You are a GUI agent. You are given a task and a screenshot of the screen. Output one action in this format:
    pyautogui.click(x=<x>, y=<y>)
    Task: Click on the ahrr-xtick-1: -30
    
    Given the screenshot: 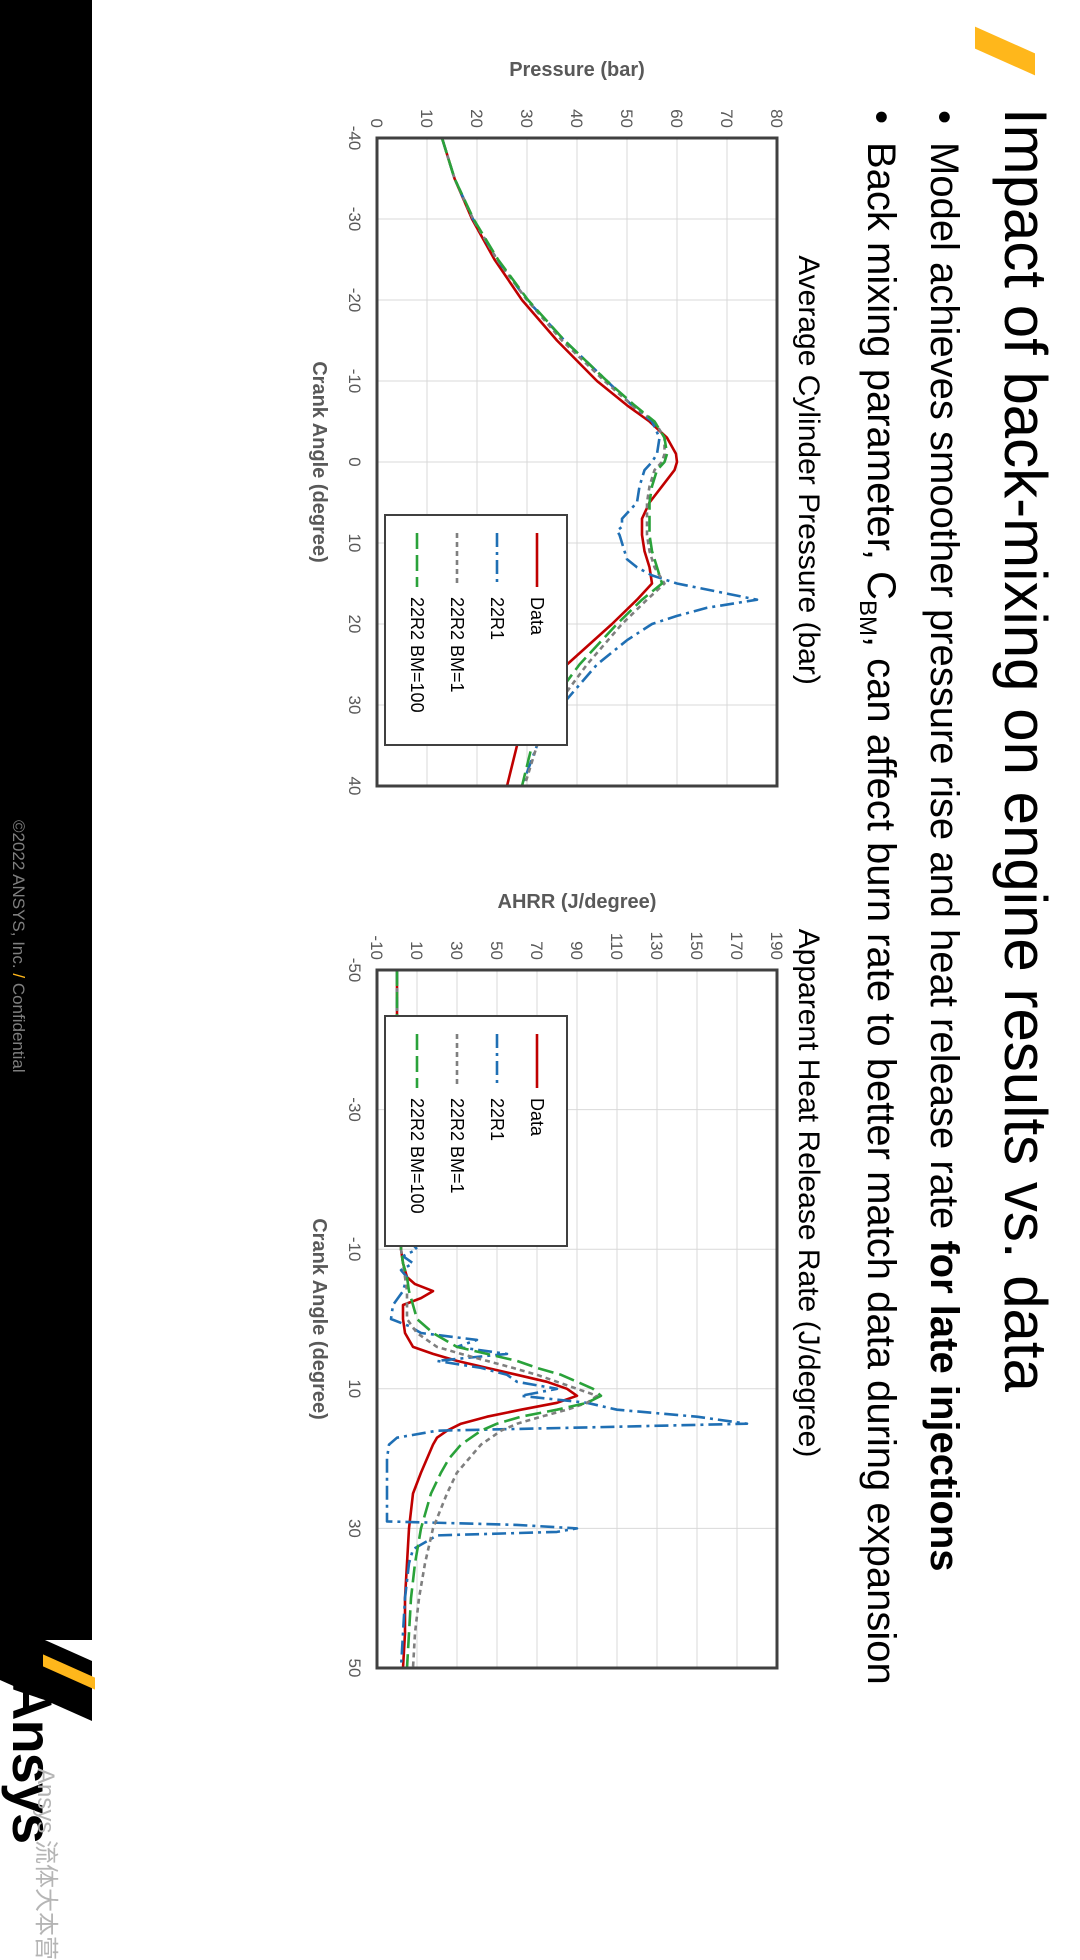 What is the action you would take?
    pyautogui.click(x=354, y=1109)
    